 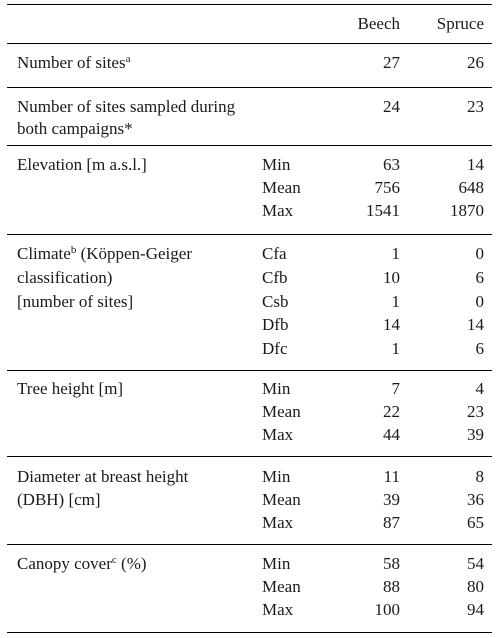 I want to click on cell-beech: 22, so click(x=391, y=411).